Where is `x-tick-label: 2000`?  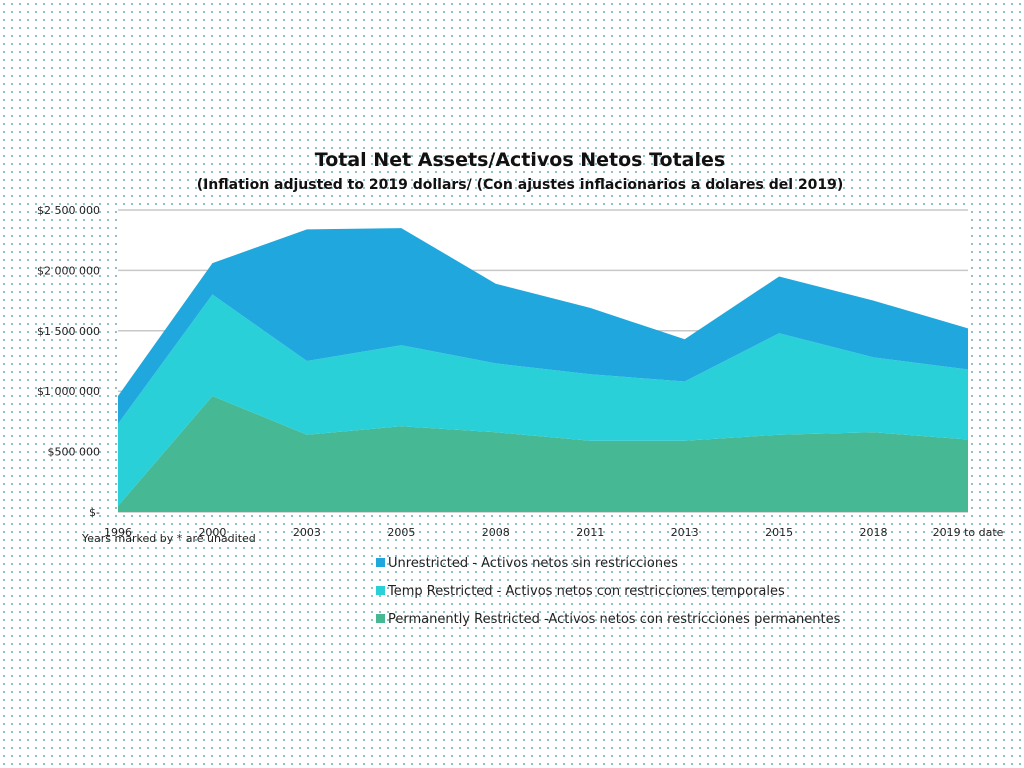
x-tick-label: 2000 is located at coordinates (212, 532).